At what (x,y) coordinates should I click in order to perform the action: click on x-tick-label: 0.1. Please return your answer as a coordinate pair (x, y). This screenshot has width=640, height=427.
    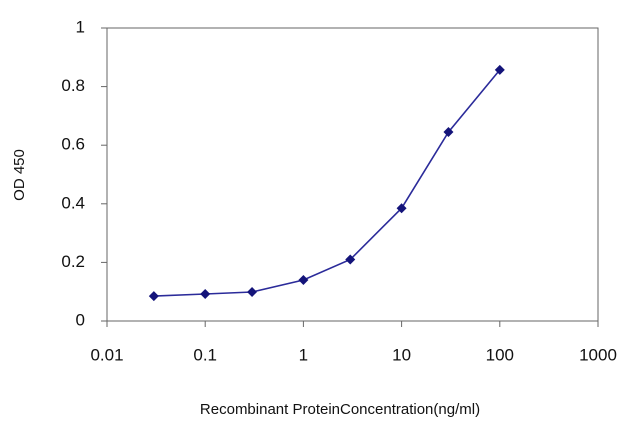
    Looking at the image, I should click on (205, 354).